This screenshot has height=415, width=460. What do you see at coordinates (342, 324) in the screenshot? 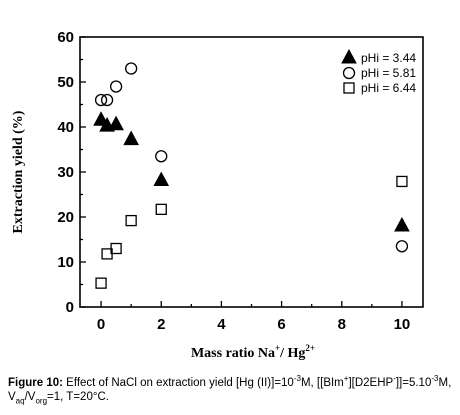
I see `x-tick-label: 8` at bounding box center [342, 324].